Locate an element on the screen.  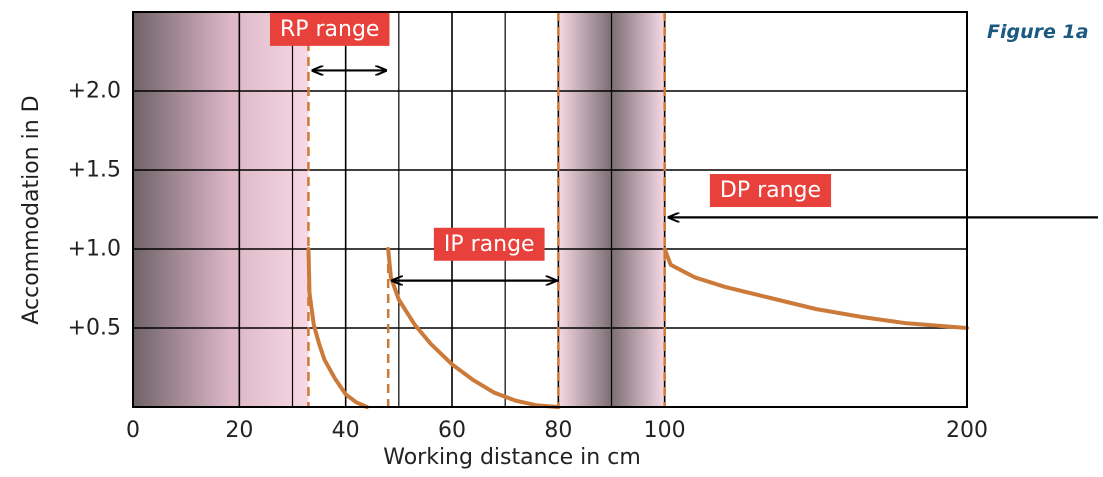
x-tick-label-40: 40 is located at coordinates (346, 430).